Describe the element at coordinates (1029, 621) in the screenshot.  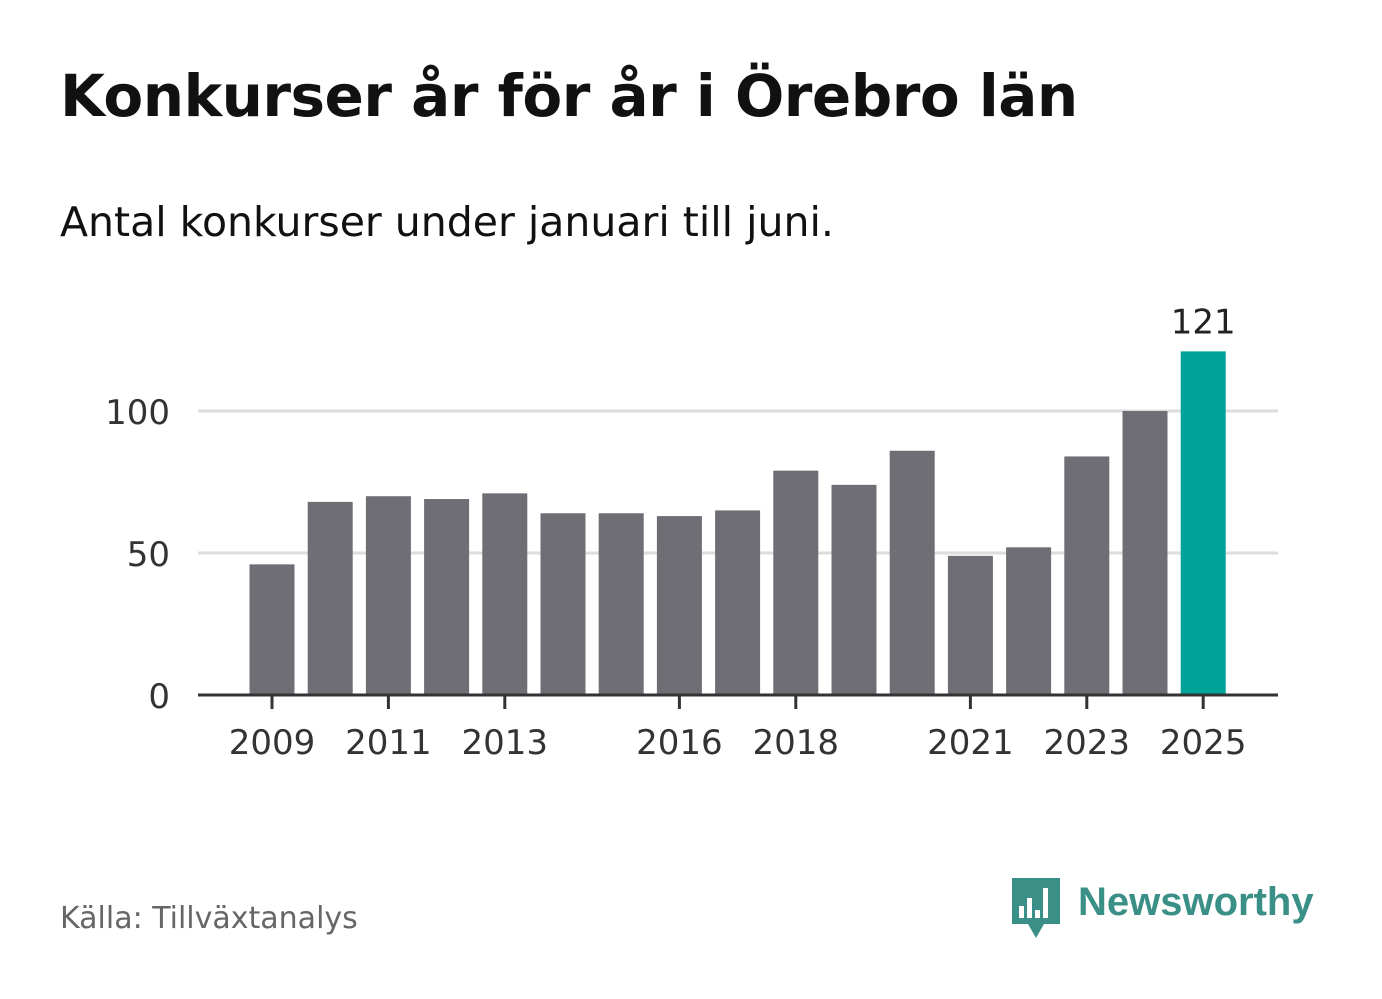
I see `bar-2022` at that location.